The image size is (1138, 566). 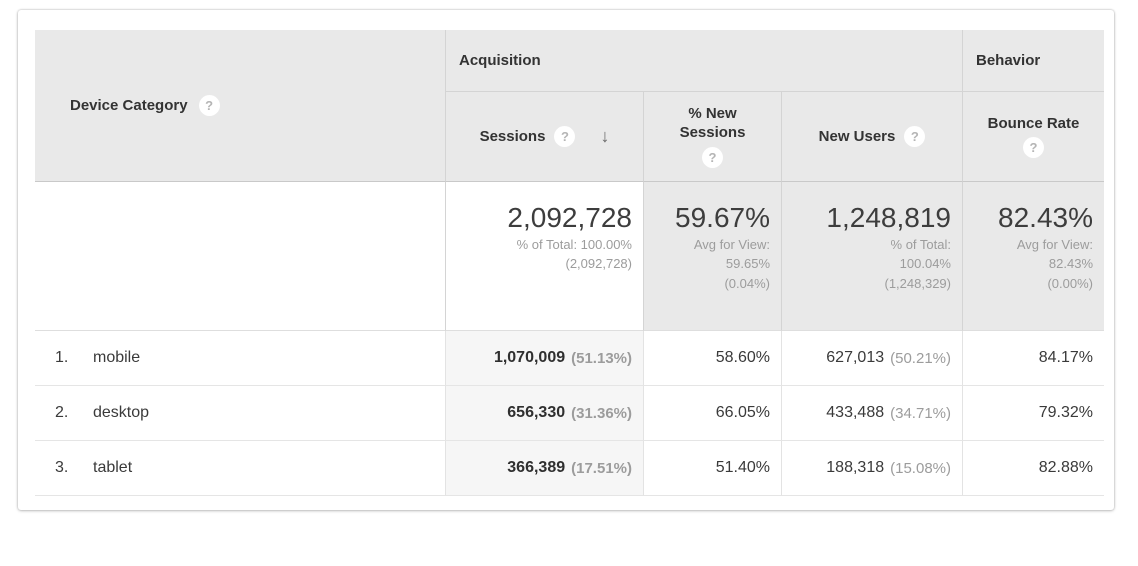 What do you see at coordinates (747, 264) in the screenshot?
I see `pct-new-sessions-total-sub: 59.65%` at bounding box center [747, 264].